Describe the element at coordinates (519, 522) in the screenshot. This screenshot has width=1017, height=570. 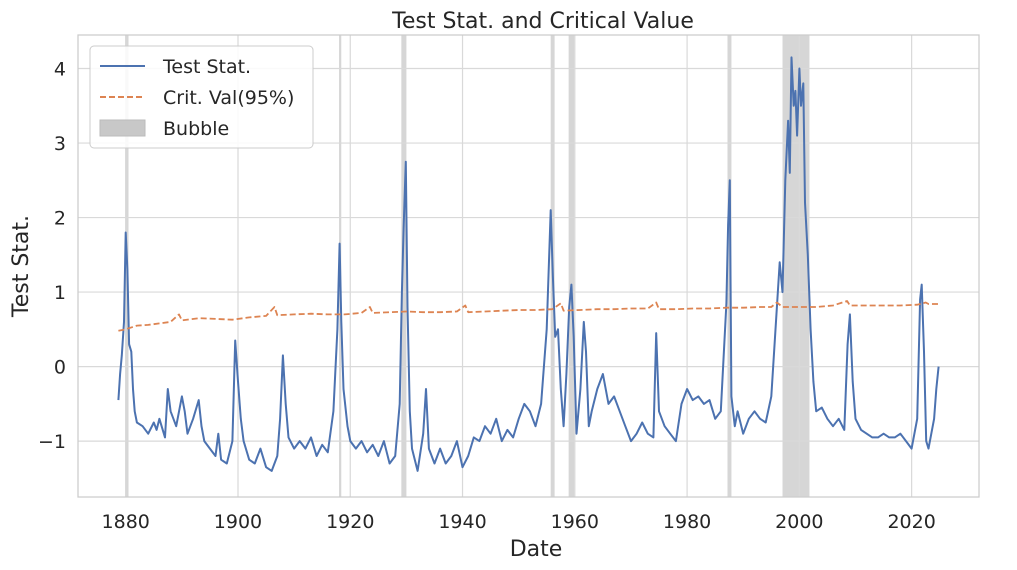
I see `x-axis-ticks: 1880 1900 1920 1940 1960 1980 2000 2020` at that location.